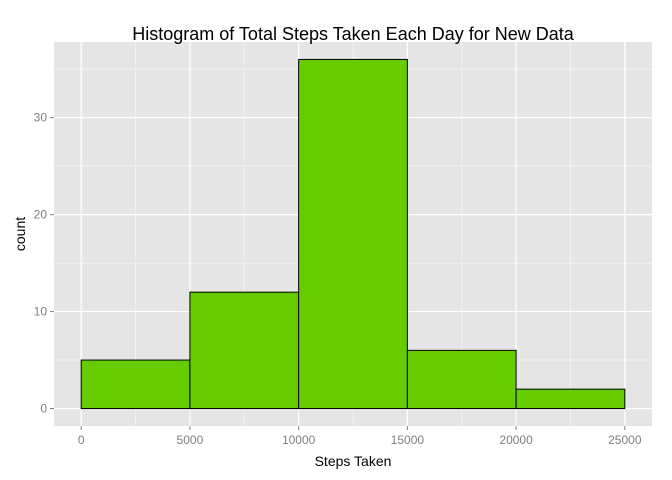 The height and width of the screenshot is (480, 672). I want to click on y-tick-label: 0, so click(43, 409).